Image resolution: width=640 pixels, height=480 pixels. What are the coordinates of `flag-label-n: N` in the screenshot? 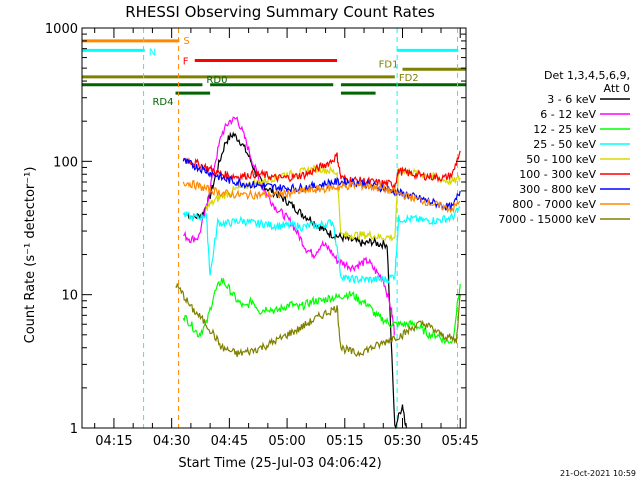 It's located at (152, 52).